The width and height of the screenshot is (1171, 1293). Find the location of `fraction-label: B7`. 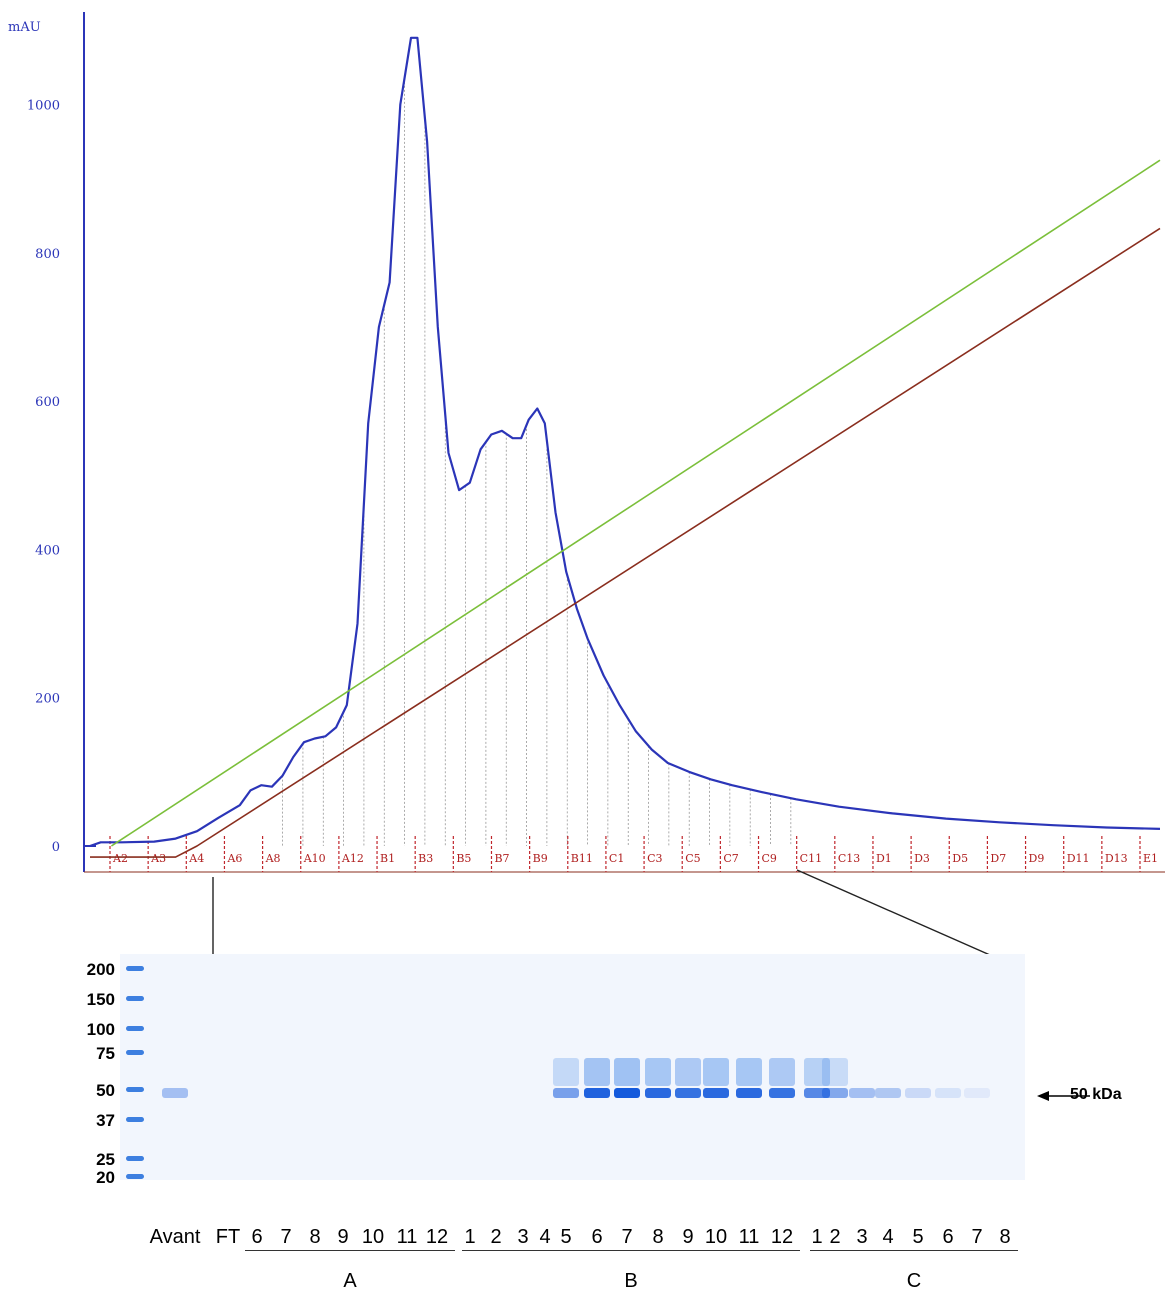

fraction-label: B7 is located at coordinates (501, 858).